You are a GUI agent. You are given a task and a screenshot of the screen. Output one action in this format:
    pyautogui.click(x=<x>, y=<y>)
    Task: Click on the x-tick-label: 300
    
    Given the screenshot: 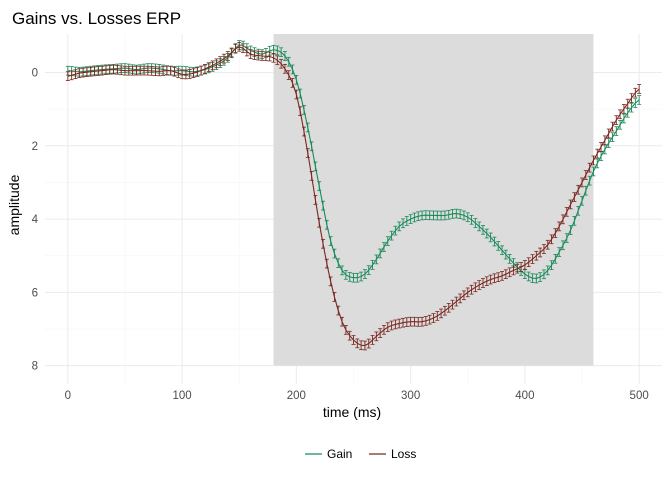 What is the action you would take?
    pyautogui.click(x=410, y=396)
    